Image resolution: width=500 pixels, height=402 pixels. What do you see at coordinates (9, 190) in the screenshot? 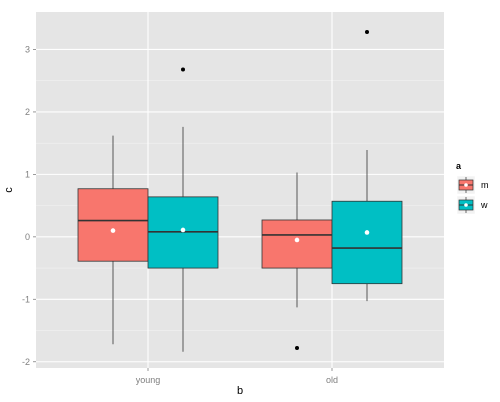
I see `y-axis-title: c` at bounding box center [9, 190].